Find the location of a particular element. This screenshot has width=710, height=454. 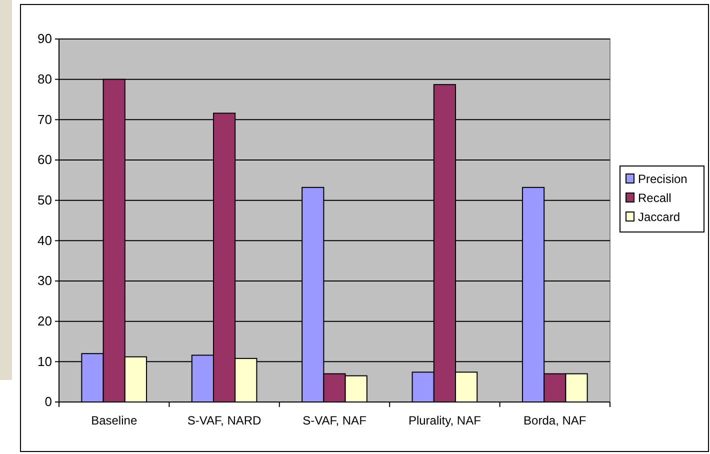

y-tick-label: 40 is located at coordinates (45, 240).